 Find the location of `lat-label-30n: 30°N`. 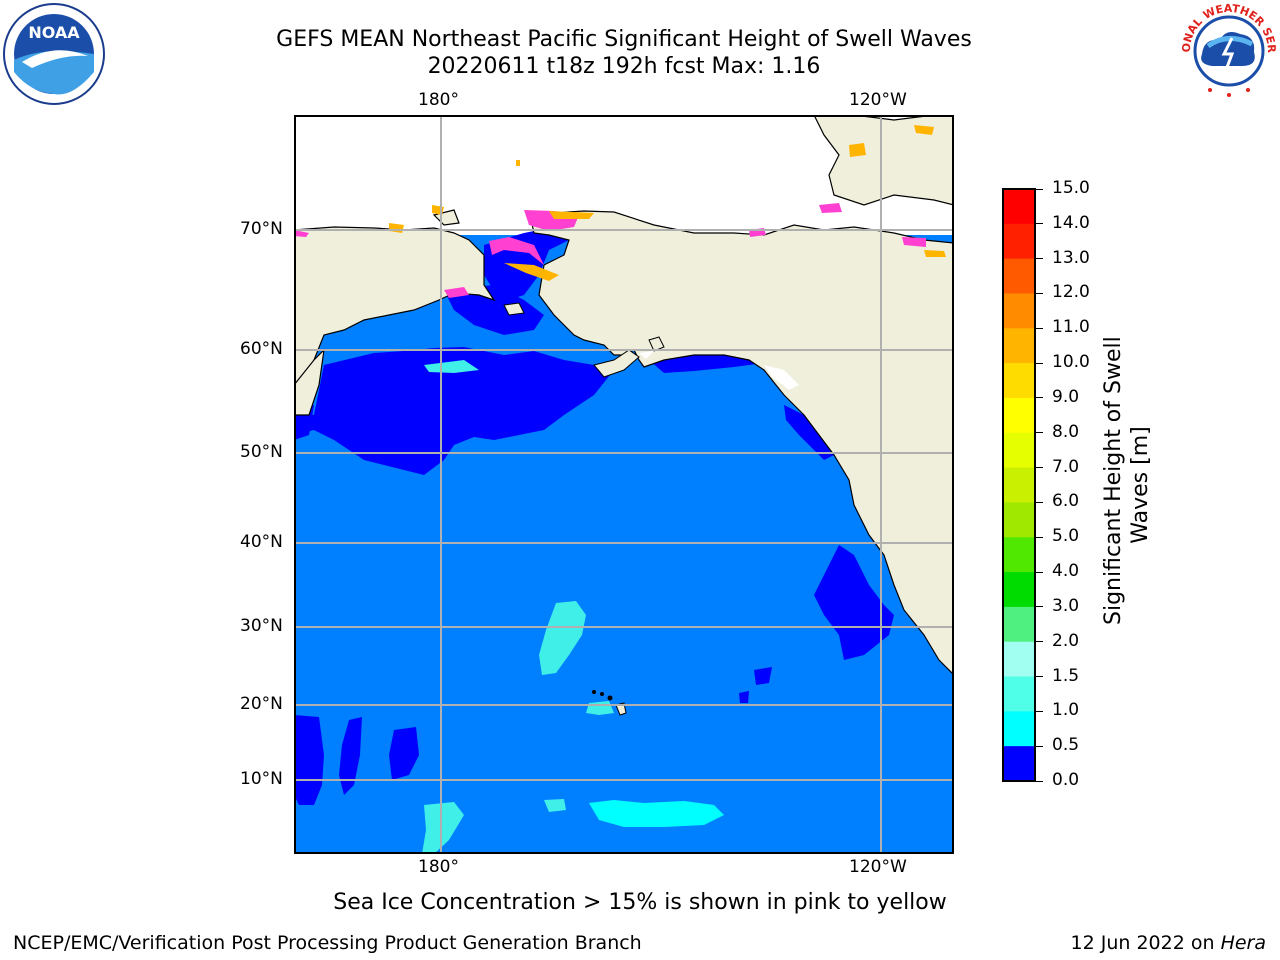

lat-label-30n: 30°N is located at coordinates (261, 626).